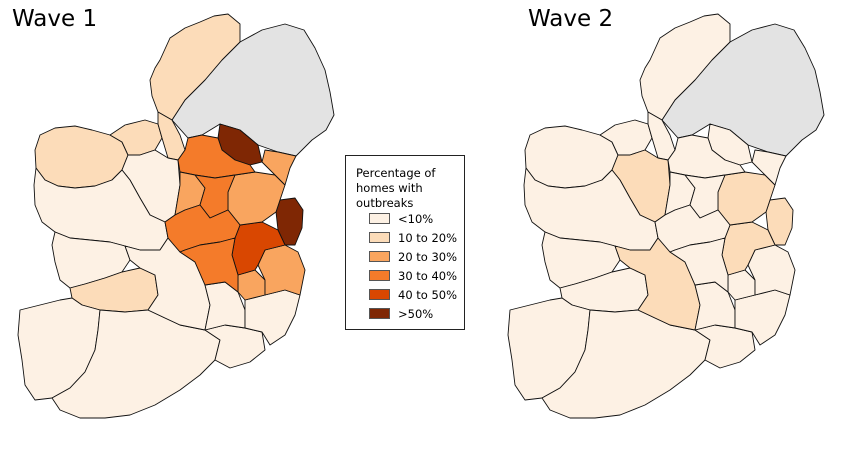 Image resolution: width=850 pixels, height=450 pixels. I want to click on legend-label: 30 to 40%, so click(428, 276).